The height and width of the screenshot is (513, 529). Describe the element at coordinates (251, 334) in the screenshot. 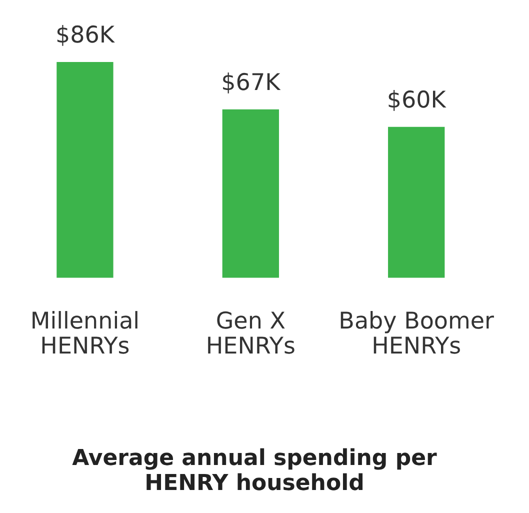

I see `x-tick-label: Gen X HENRYs` at that location.